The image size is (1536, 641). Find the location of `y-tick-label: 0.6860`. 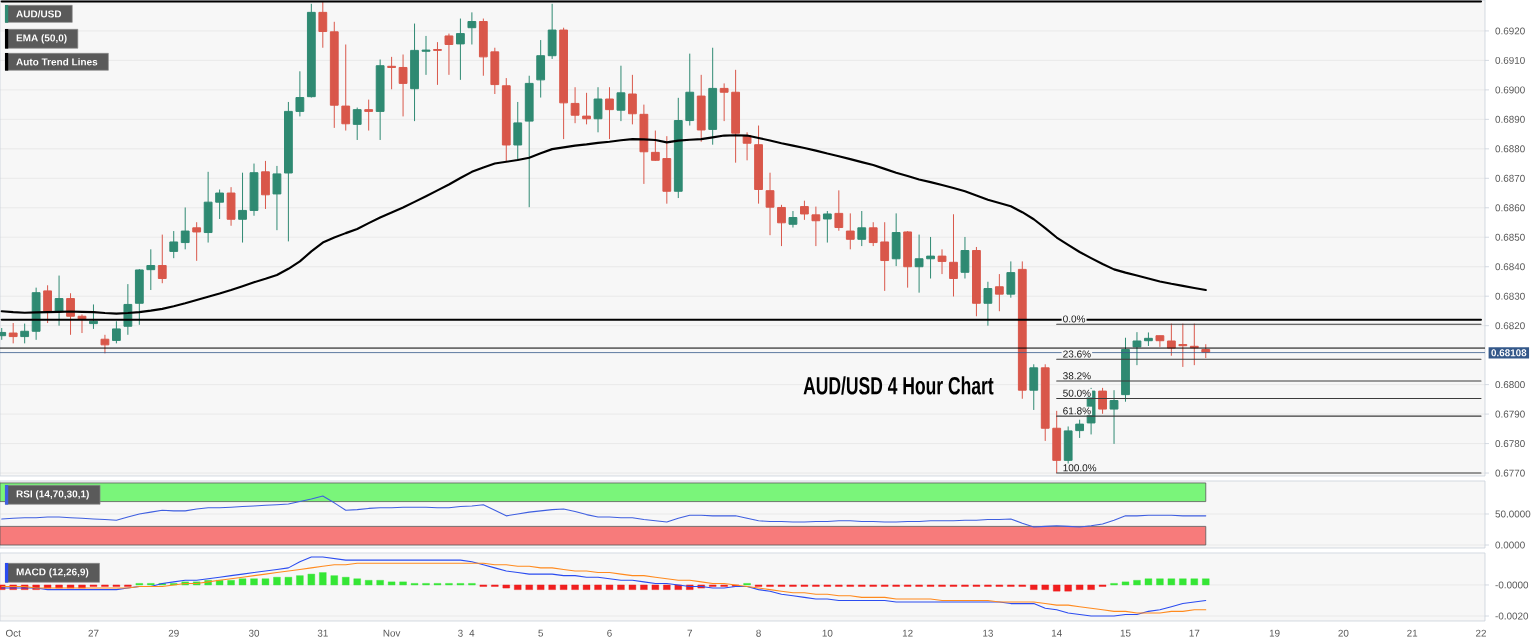

y-tick-label: 0.6860 is located at coordinates (1510, 208).